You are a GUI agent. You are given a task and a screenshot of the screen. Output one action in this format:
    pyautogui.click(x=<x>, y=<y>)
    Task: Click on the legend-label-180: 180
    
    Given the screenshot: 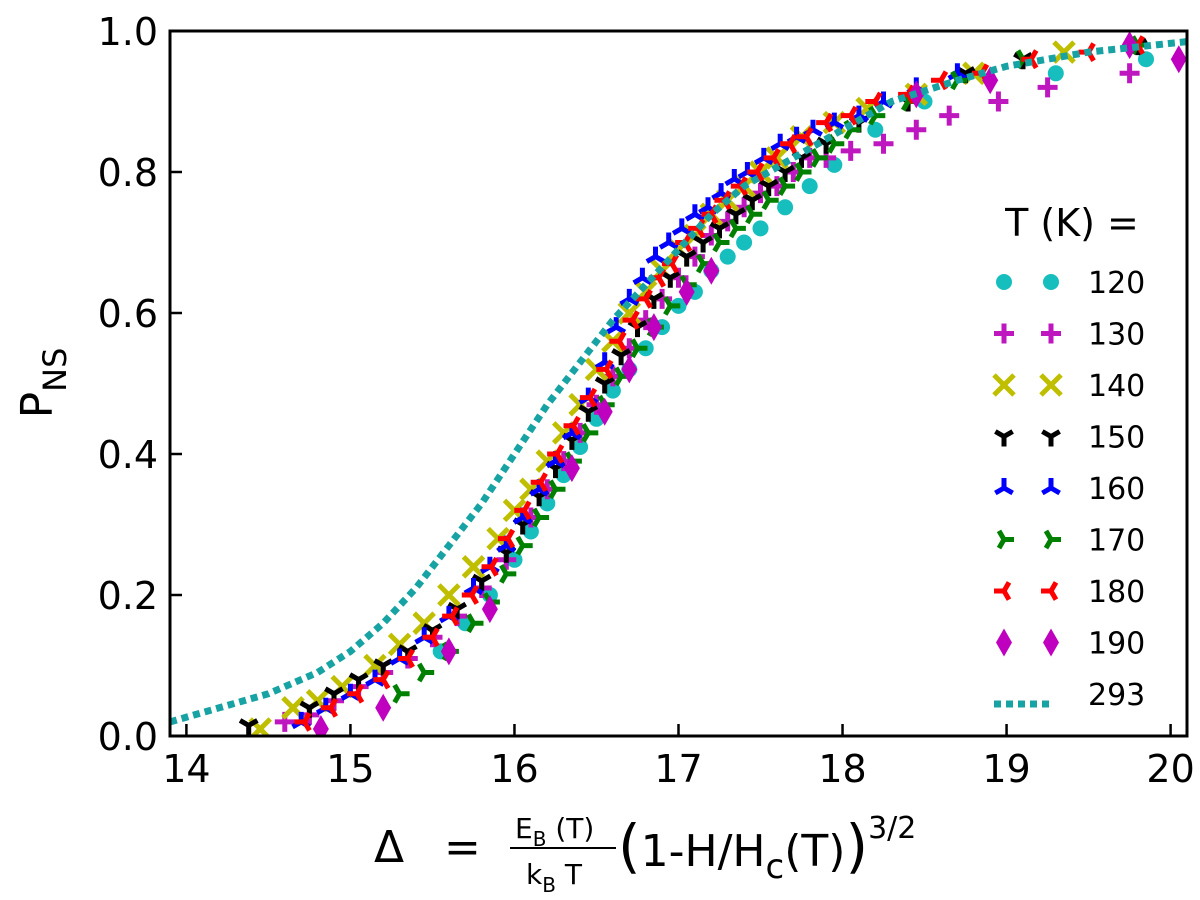 What is the action you would take?
    pyautogui.click(x=1116, y=592)
    